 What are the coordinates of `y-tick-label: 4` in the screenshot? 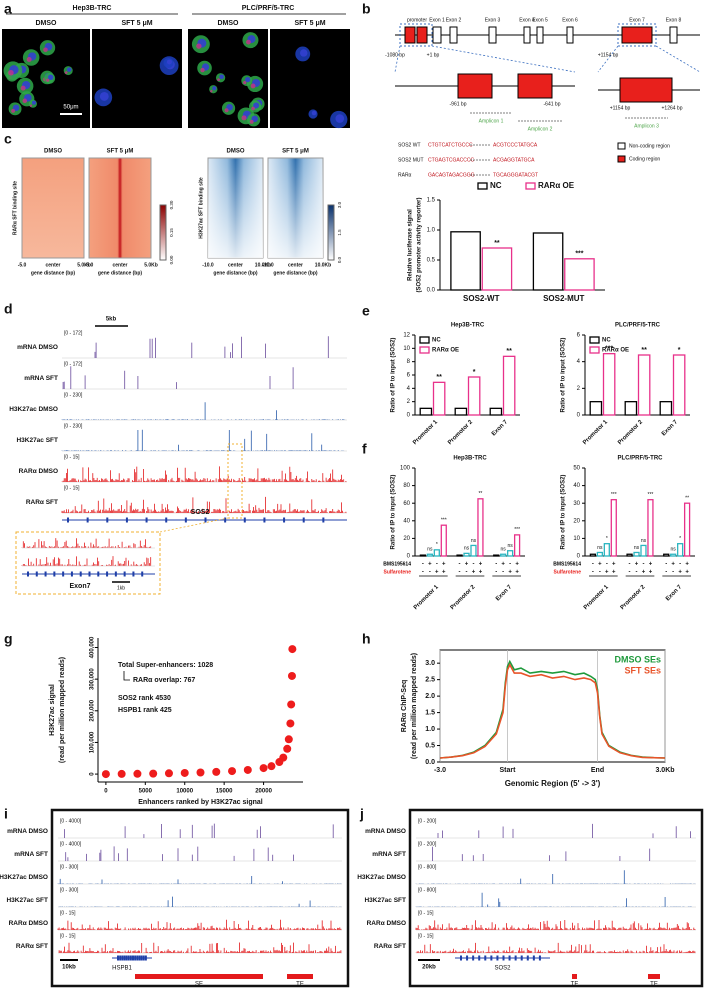 It's located at (409, 389).